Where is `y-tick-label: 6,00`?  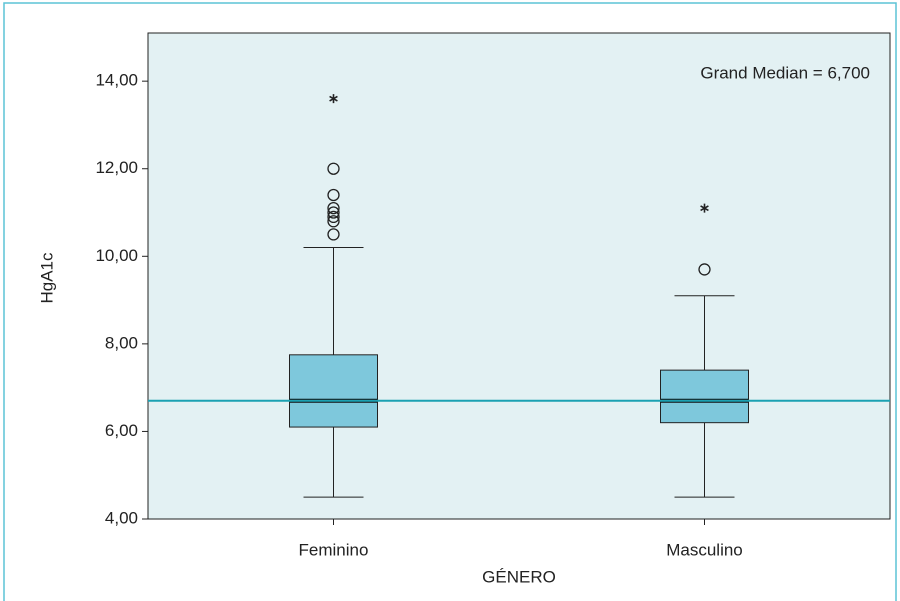
y-tick-label: 6,00 is located at coordinates (121, 430).